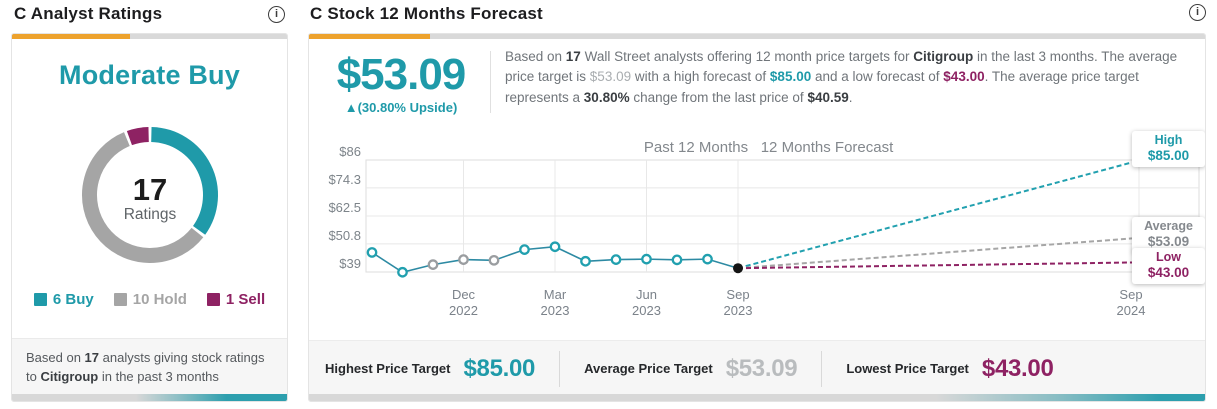  I want to click on callout-value: $53.09, so click(1168, 241).